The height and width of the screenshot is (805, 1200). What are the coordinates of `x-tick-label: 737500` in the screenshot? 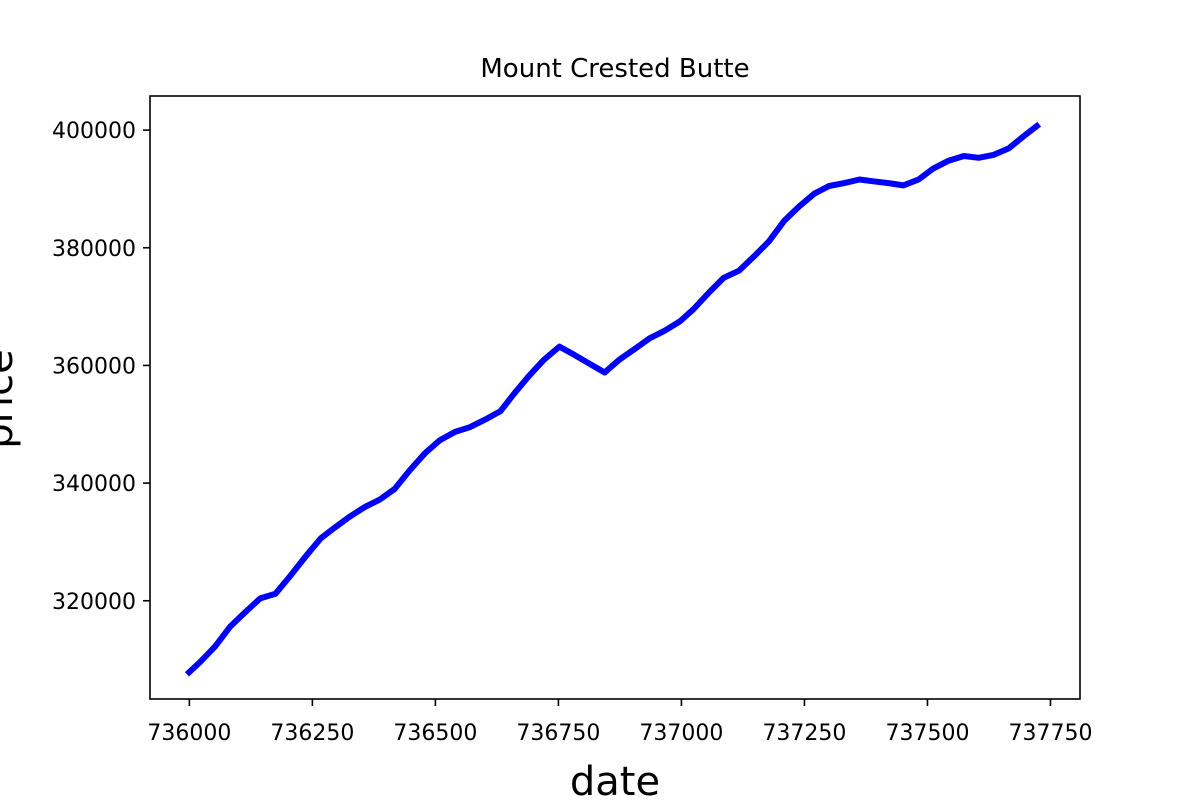 It's located at (927, 733).